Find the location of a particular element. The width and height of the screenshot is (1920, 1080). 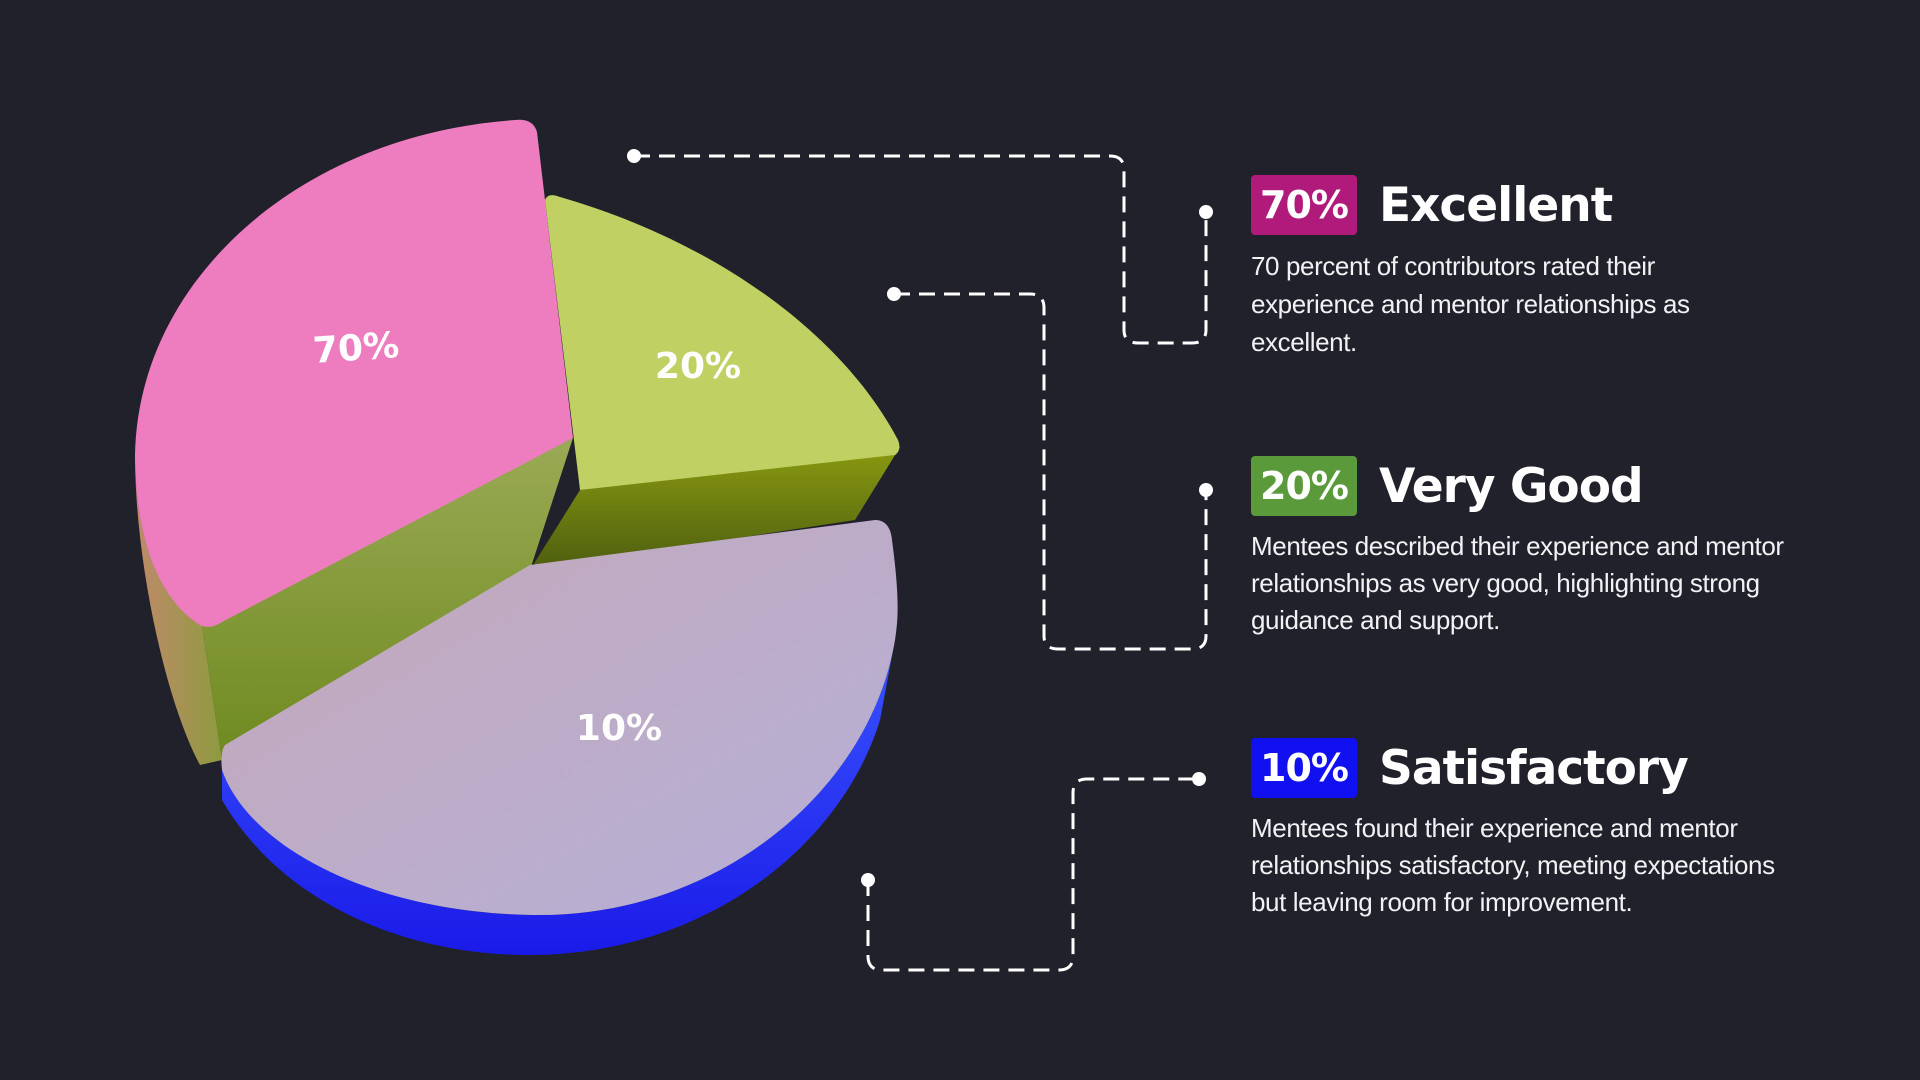

connector-satisfactory is located at coordinates (1032, 874).